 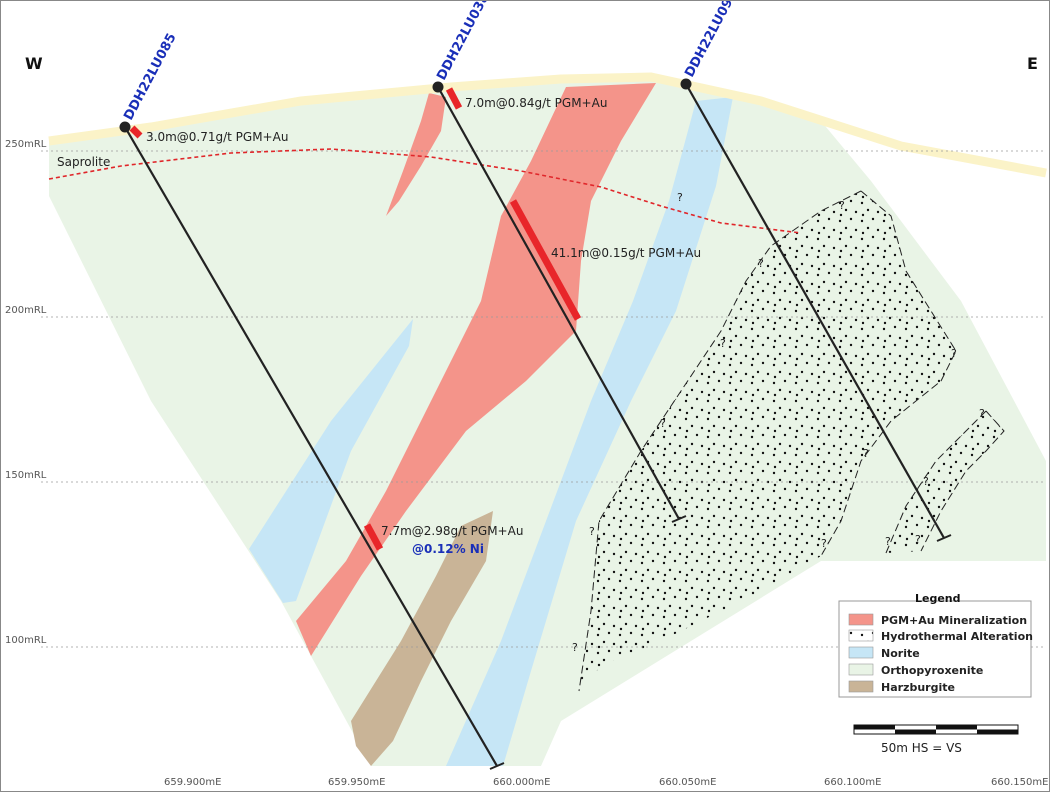 I want to click on intercept-label-038-upper: 7.0m@0.84g/t PGM+Au, so click(x=536, y=103).